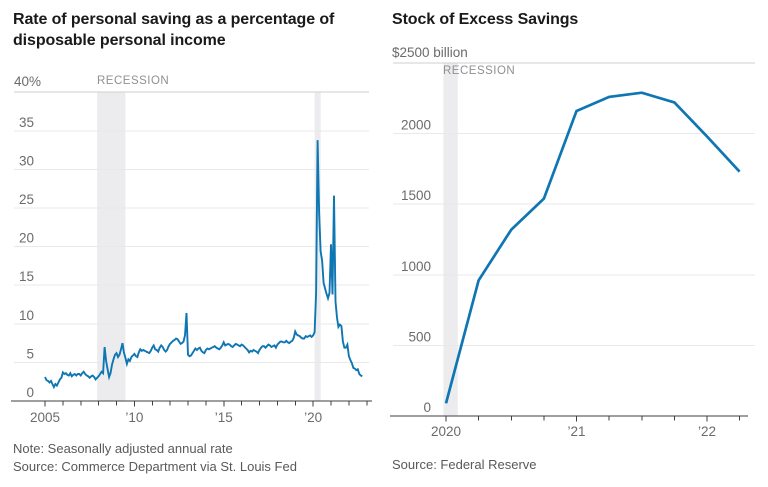 The width and height of the screenshot is (768, 487). I want to click on y-tick-label: 1000, so click(416, 266).